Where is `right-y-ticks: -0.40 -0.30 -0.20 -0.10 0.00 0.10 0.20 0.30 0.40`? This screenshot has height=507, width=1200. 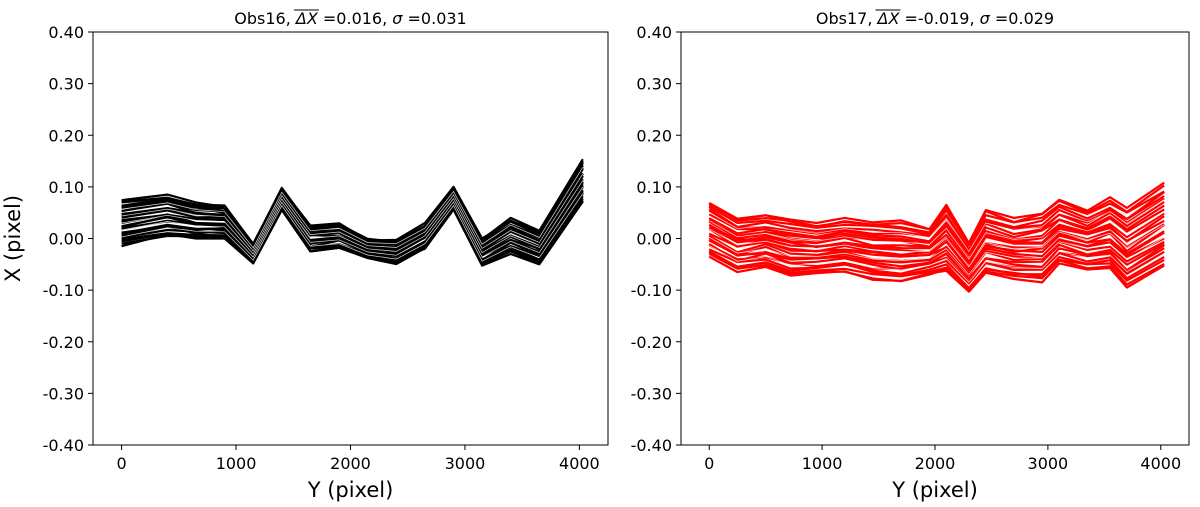
right-y-ticks: -0.40 -0.30 -0.20 -0.10 0.00 0.10 0.20 0.30 0.40 is located at coordinates (656, 239).